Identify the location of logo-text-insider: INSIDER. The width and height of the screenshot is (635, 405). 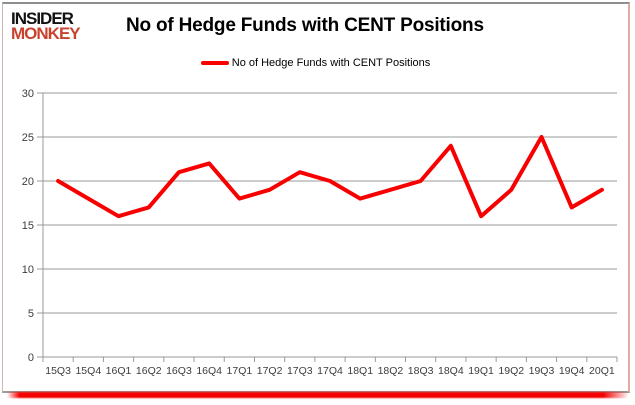
(42, 18).